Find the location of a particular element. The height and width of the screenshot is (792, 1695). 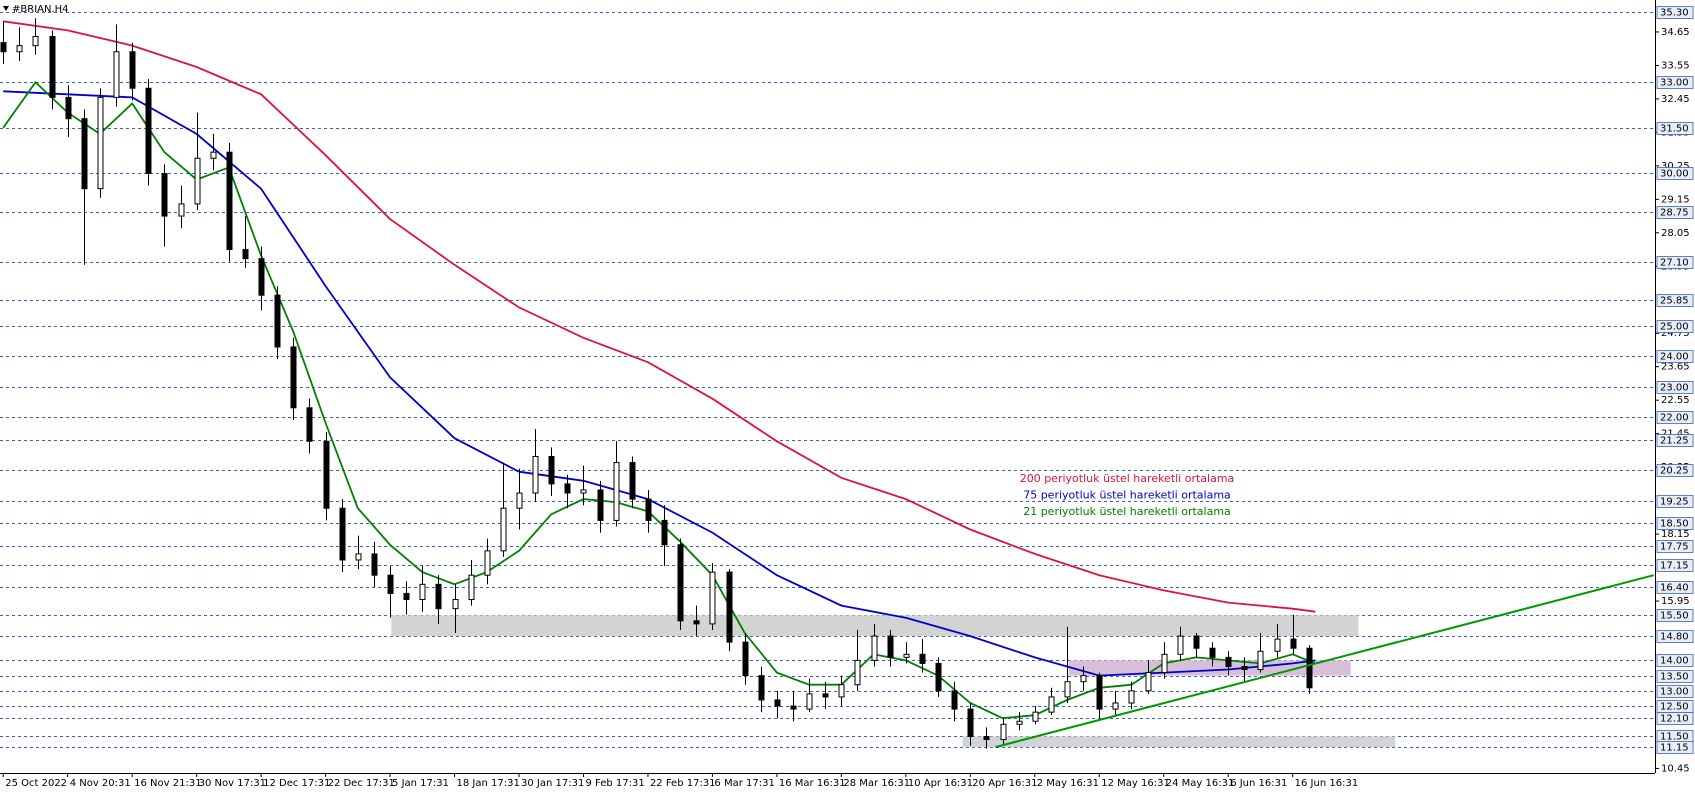

y-tick-label: 23.65 is located at coordinates (1675, 367).